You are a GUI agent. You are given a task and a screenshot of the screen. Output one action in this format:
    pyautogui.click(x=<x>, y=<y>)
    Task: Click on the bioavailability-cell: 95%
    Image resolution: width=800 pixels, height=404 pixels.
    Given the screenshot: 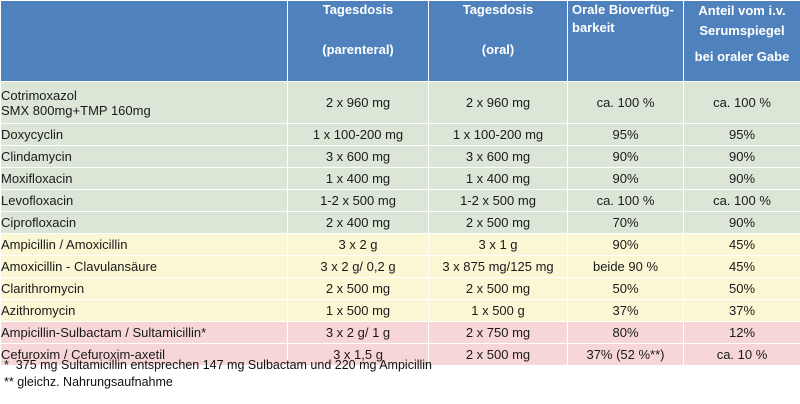 What is the action you would take?
    pyautogui.click(x=625, y=134)
    